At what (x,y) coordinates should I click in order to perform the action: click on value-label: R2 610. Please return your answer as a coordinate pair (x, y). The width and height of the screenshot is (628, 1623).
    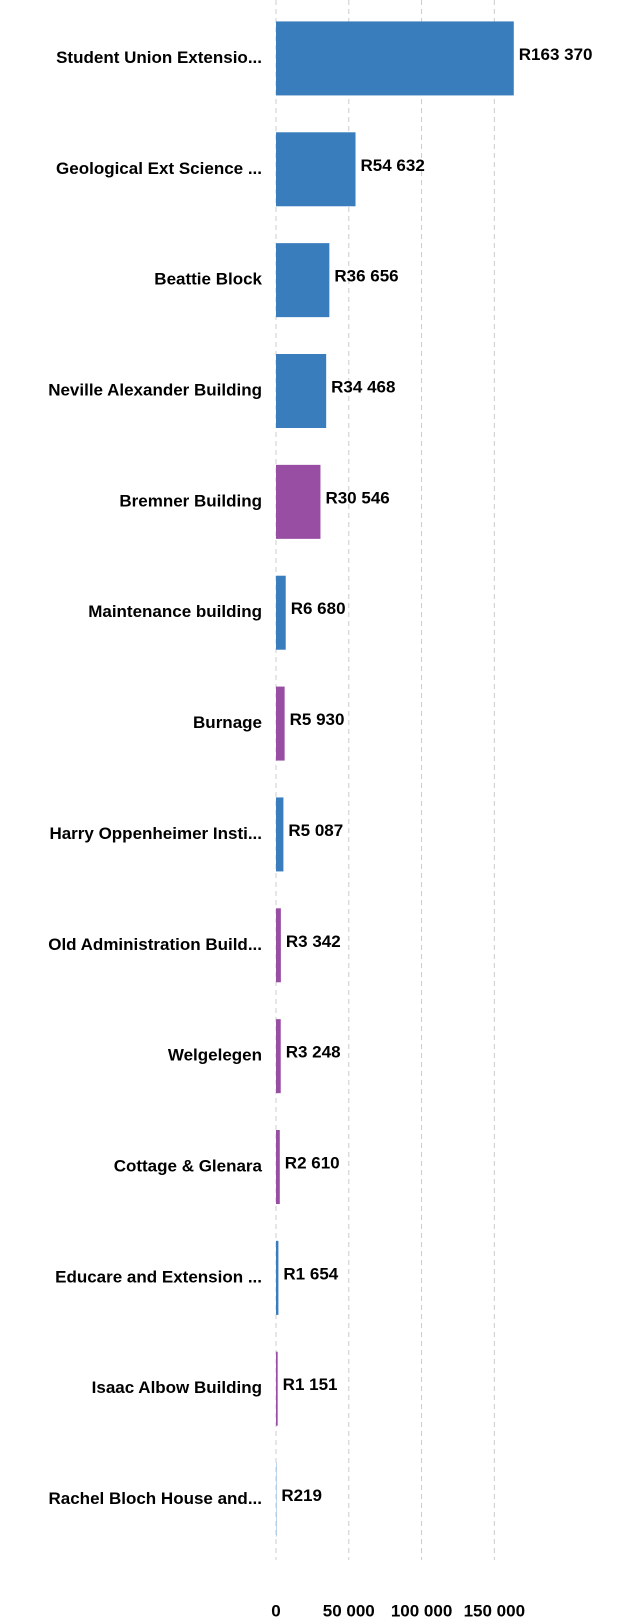
    Looking at the image, I should click on (312, 1162).